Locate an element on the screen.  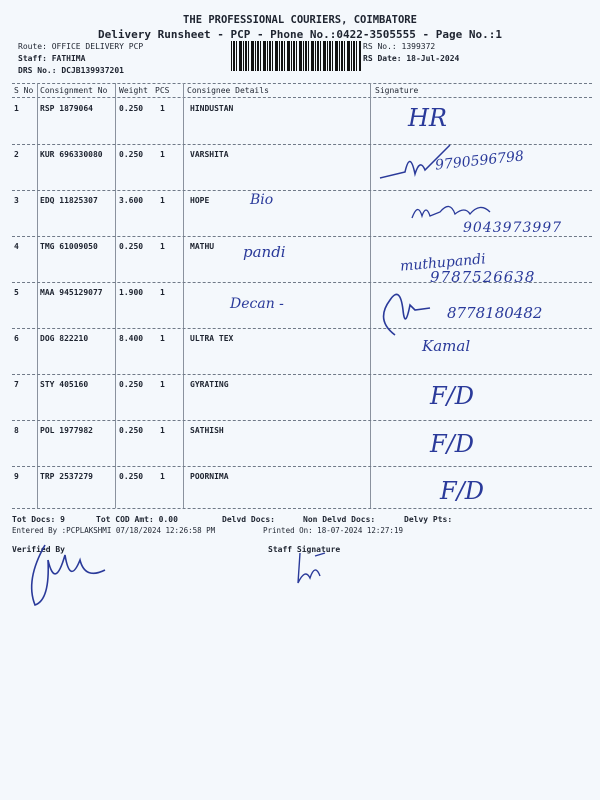
cell-weight: 1.900 is located at coordinates (131, 292).